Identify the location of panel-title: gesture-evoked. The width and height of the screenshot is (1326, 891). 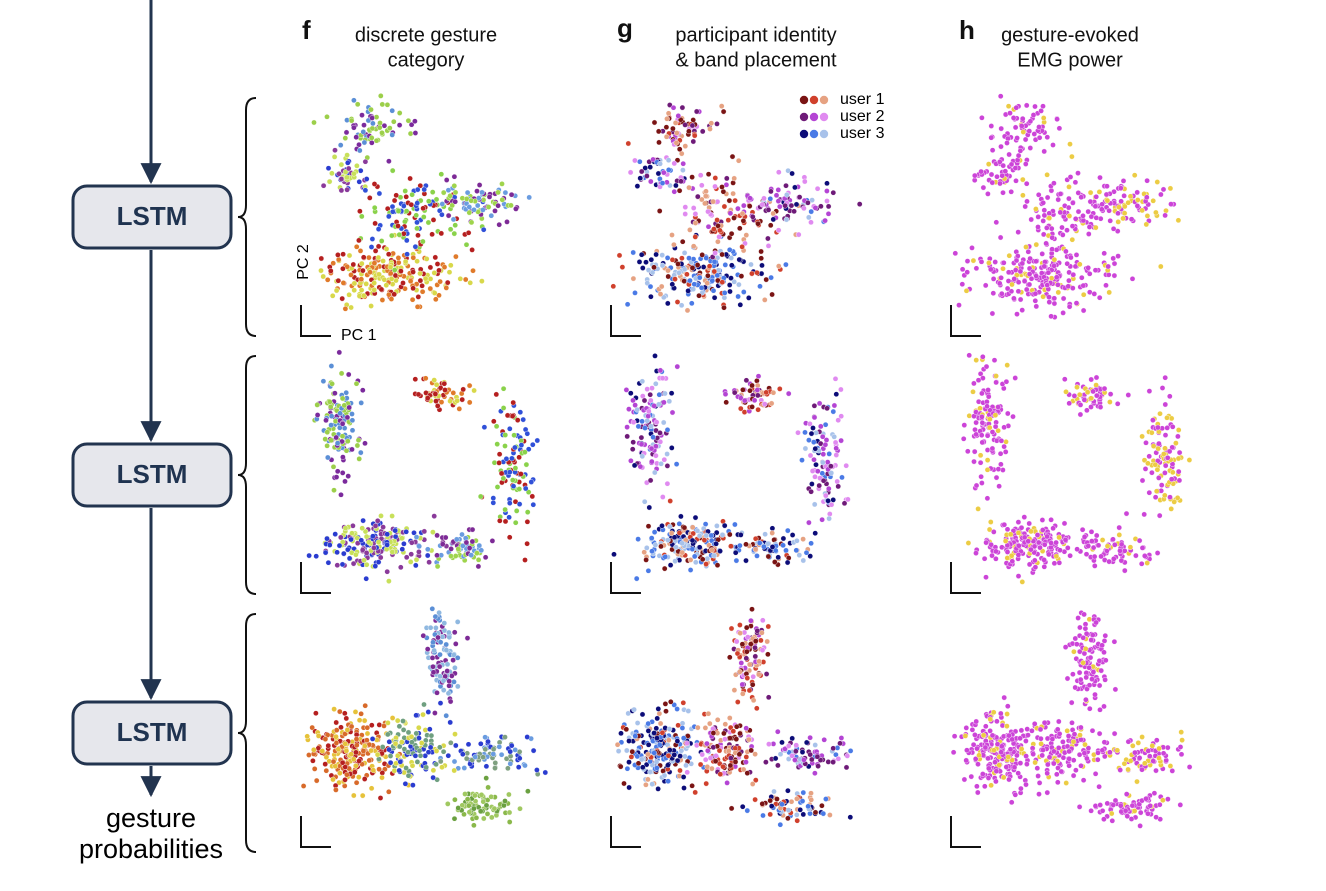
(1070, 35).